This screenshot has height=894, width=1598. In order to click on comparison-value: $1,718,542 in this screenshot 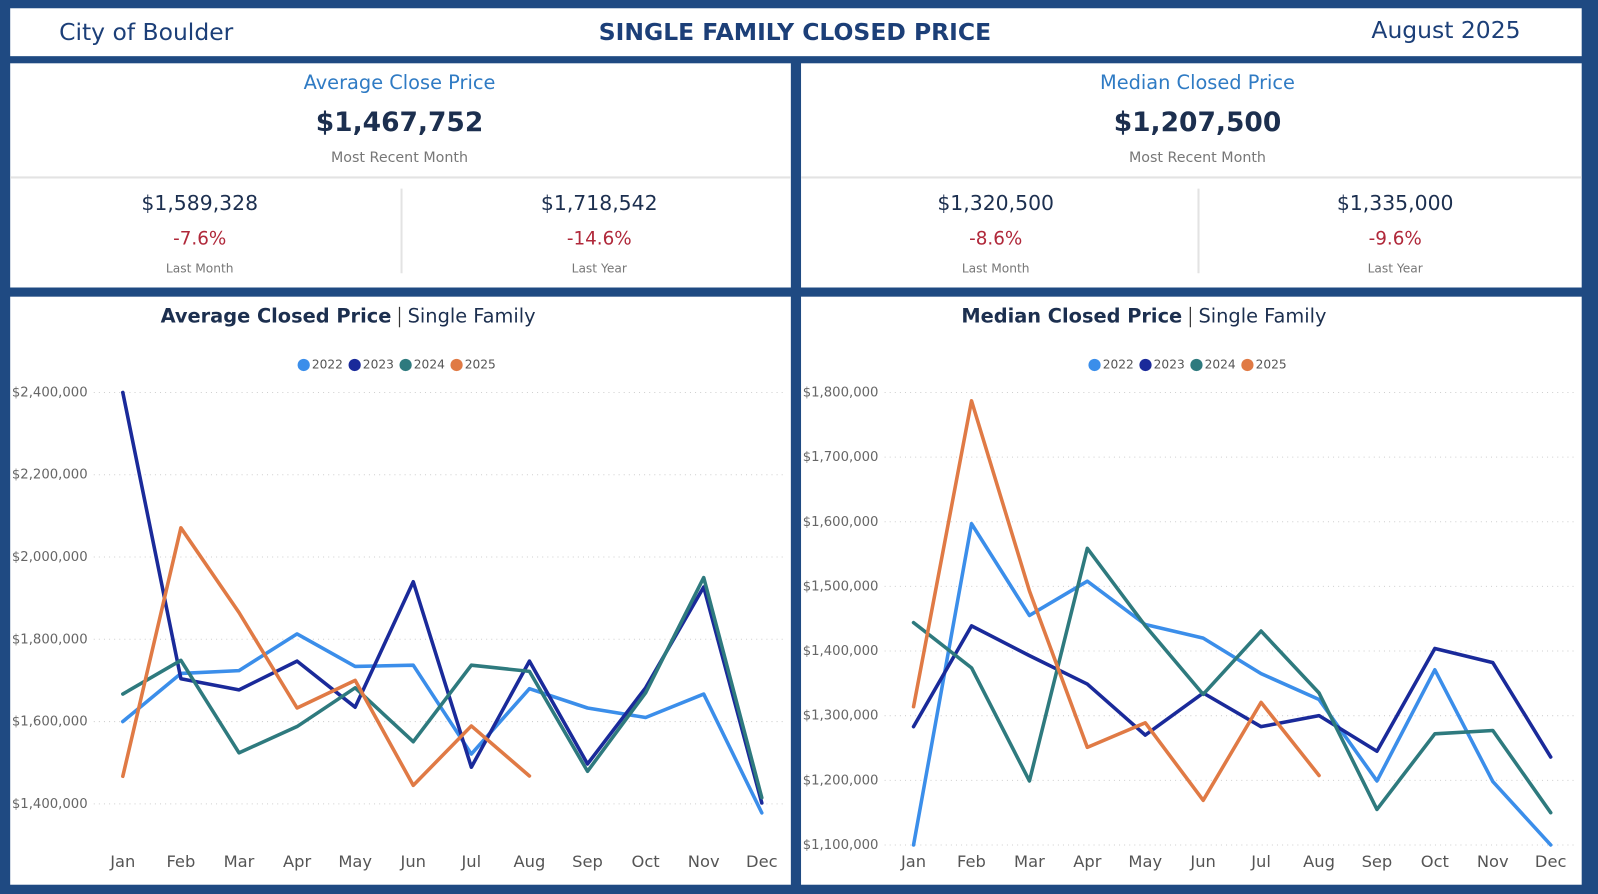, I will do `click(599, 203)`.